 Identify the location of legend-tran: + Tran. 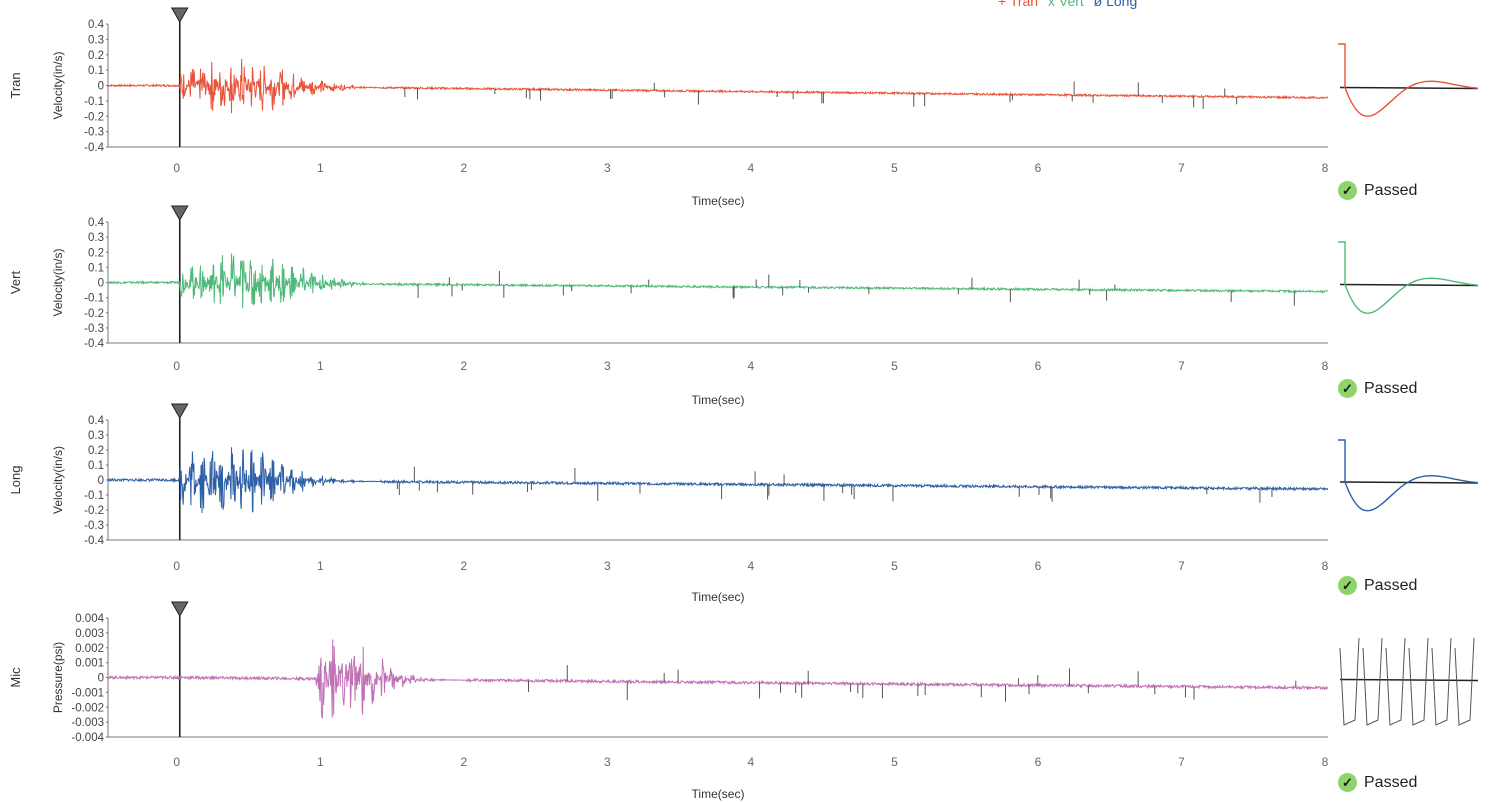
(1018, 4).